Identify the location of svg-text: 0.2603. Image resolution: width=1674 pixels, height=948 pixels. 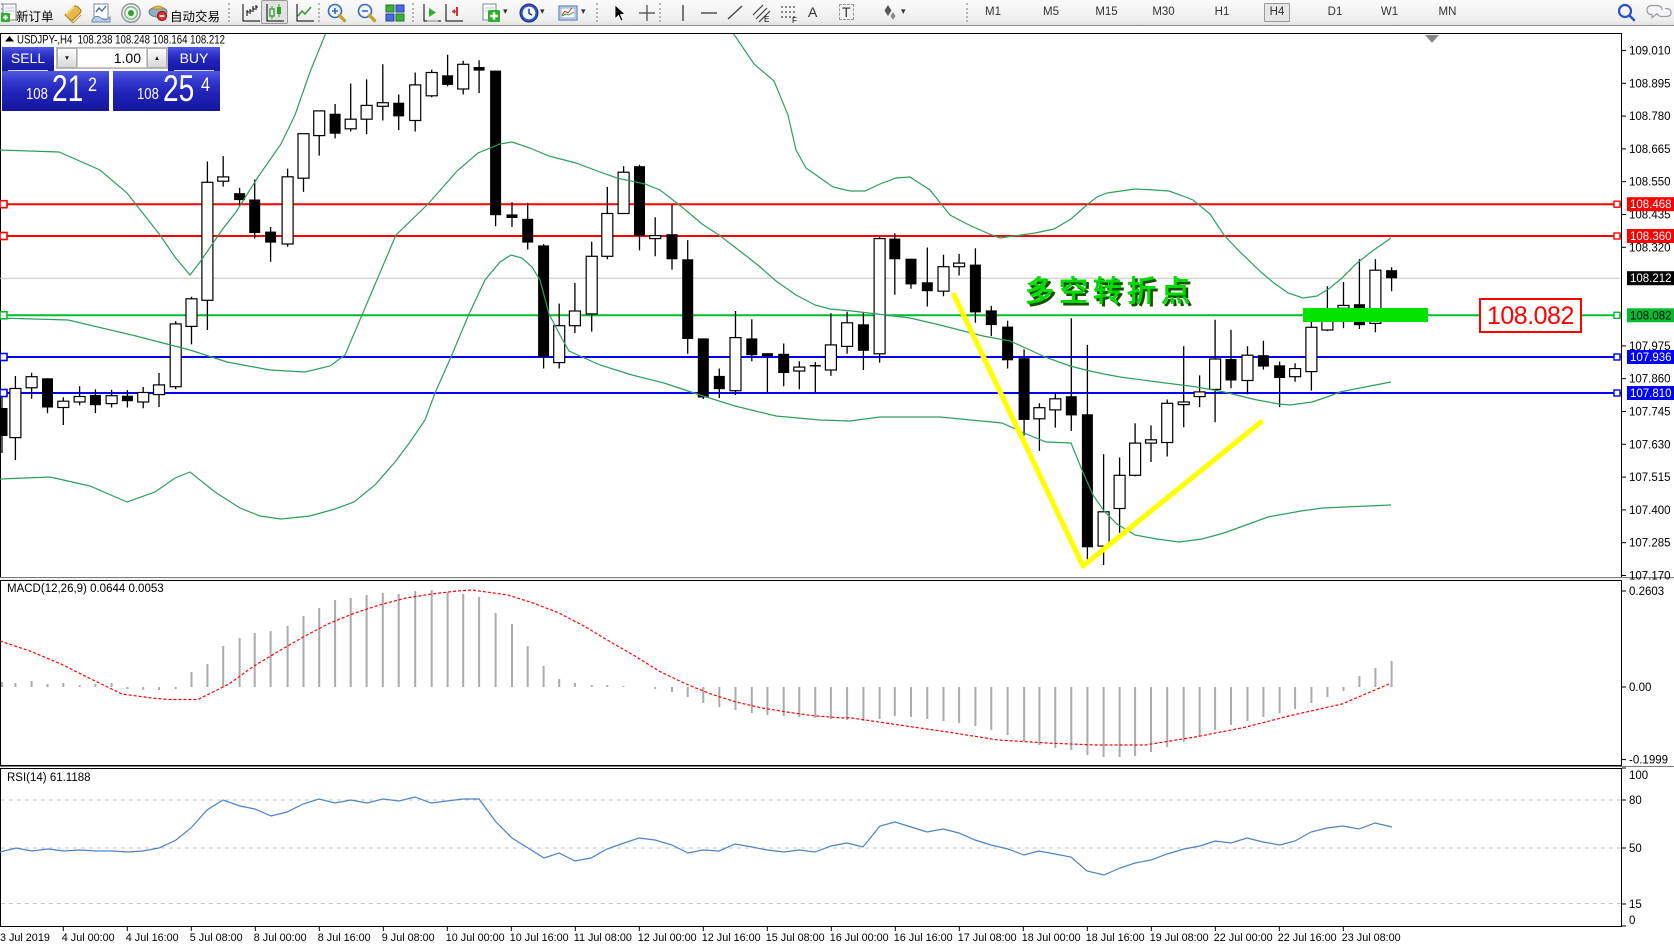
(1646, 592).